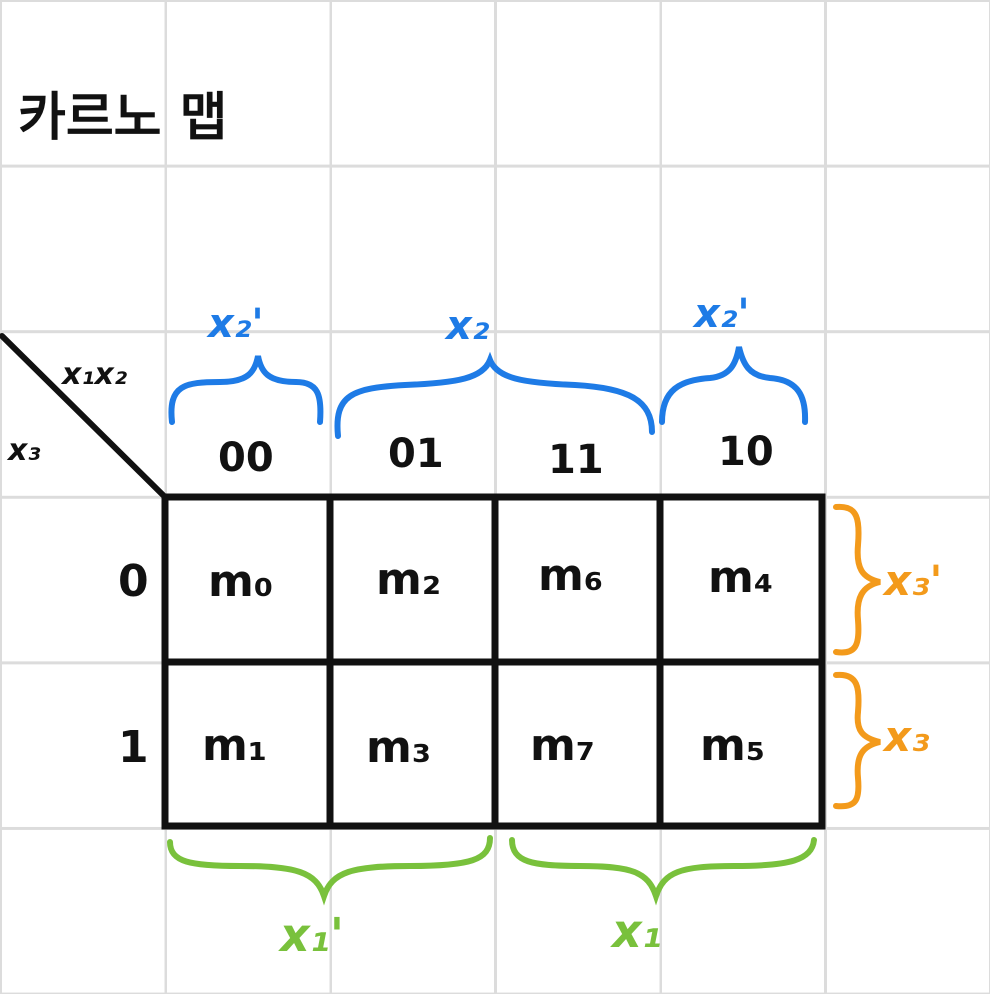  Describe the element at coordinates (399, 747) in the screenshot. I see `cell-m3: m₃` at that location.